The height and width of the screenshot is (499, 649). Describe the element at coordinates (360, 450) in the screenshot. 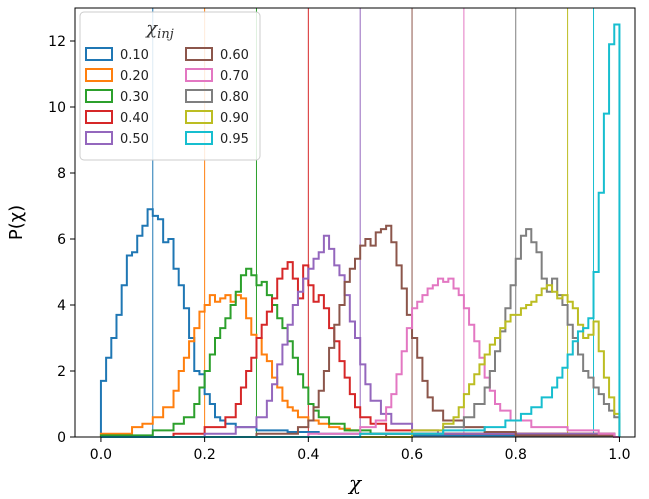

I see `x-axis-ticks: 0.0 0.2 0.4 0.6 0.8 1.0` at that location.